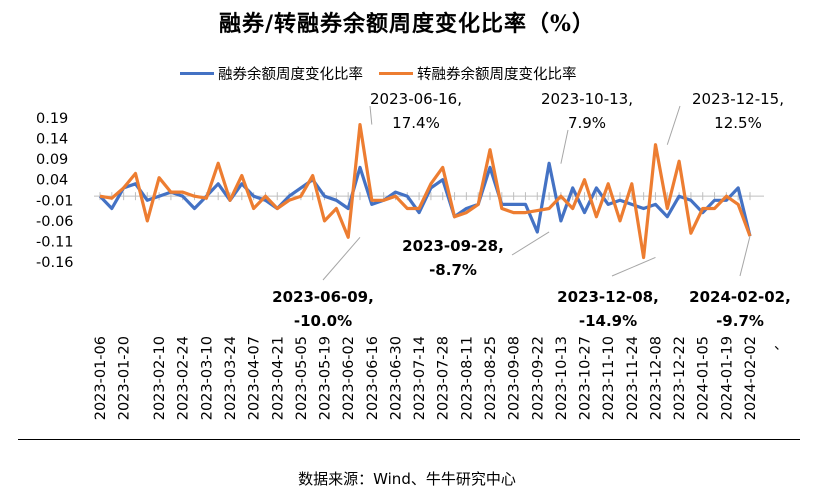  I want to click on x-tick-label: 2023-03-10, so click(207, 378).